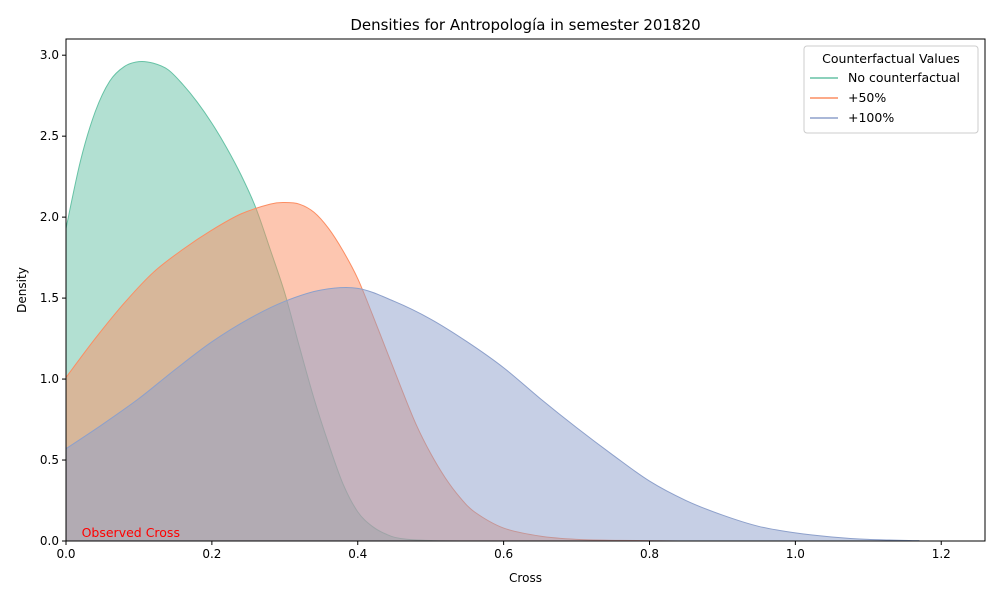 The width and height of the screenshot is (1000, 600). I want to click on x-tick-label: 0.6, so click(503, 554).